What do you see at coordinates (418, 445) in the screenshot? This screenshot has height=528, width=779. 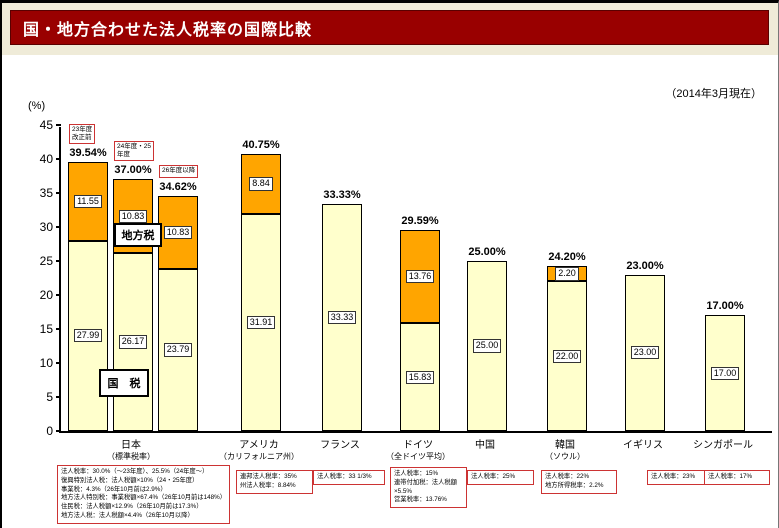 I see `country-name: ドイツ` at bounding box center [418, 445].